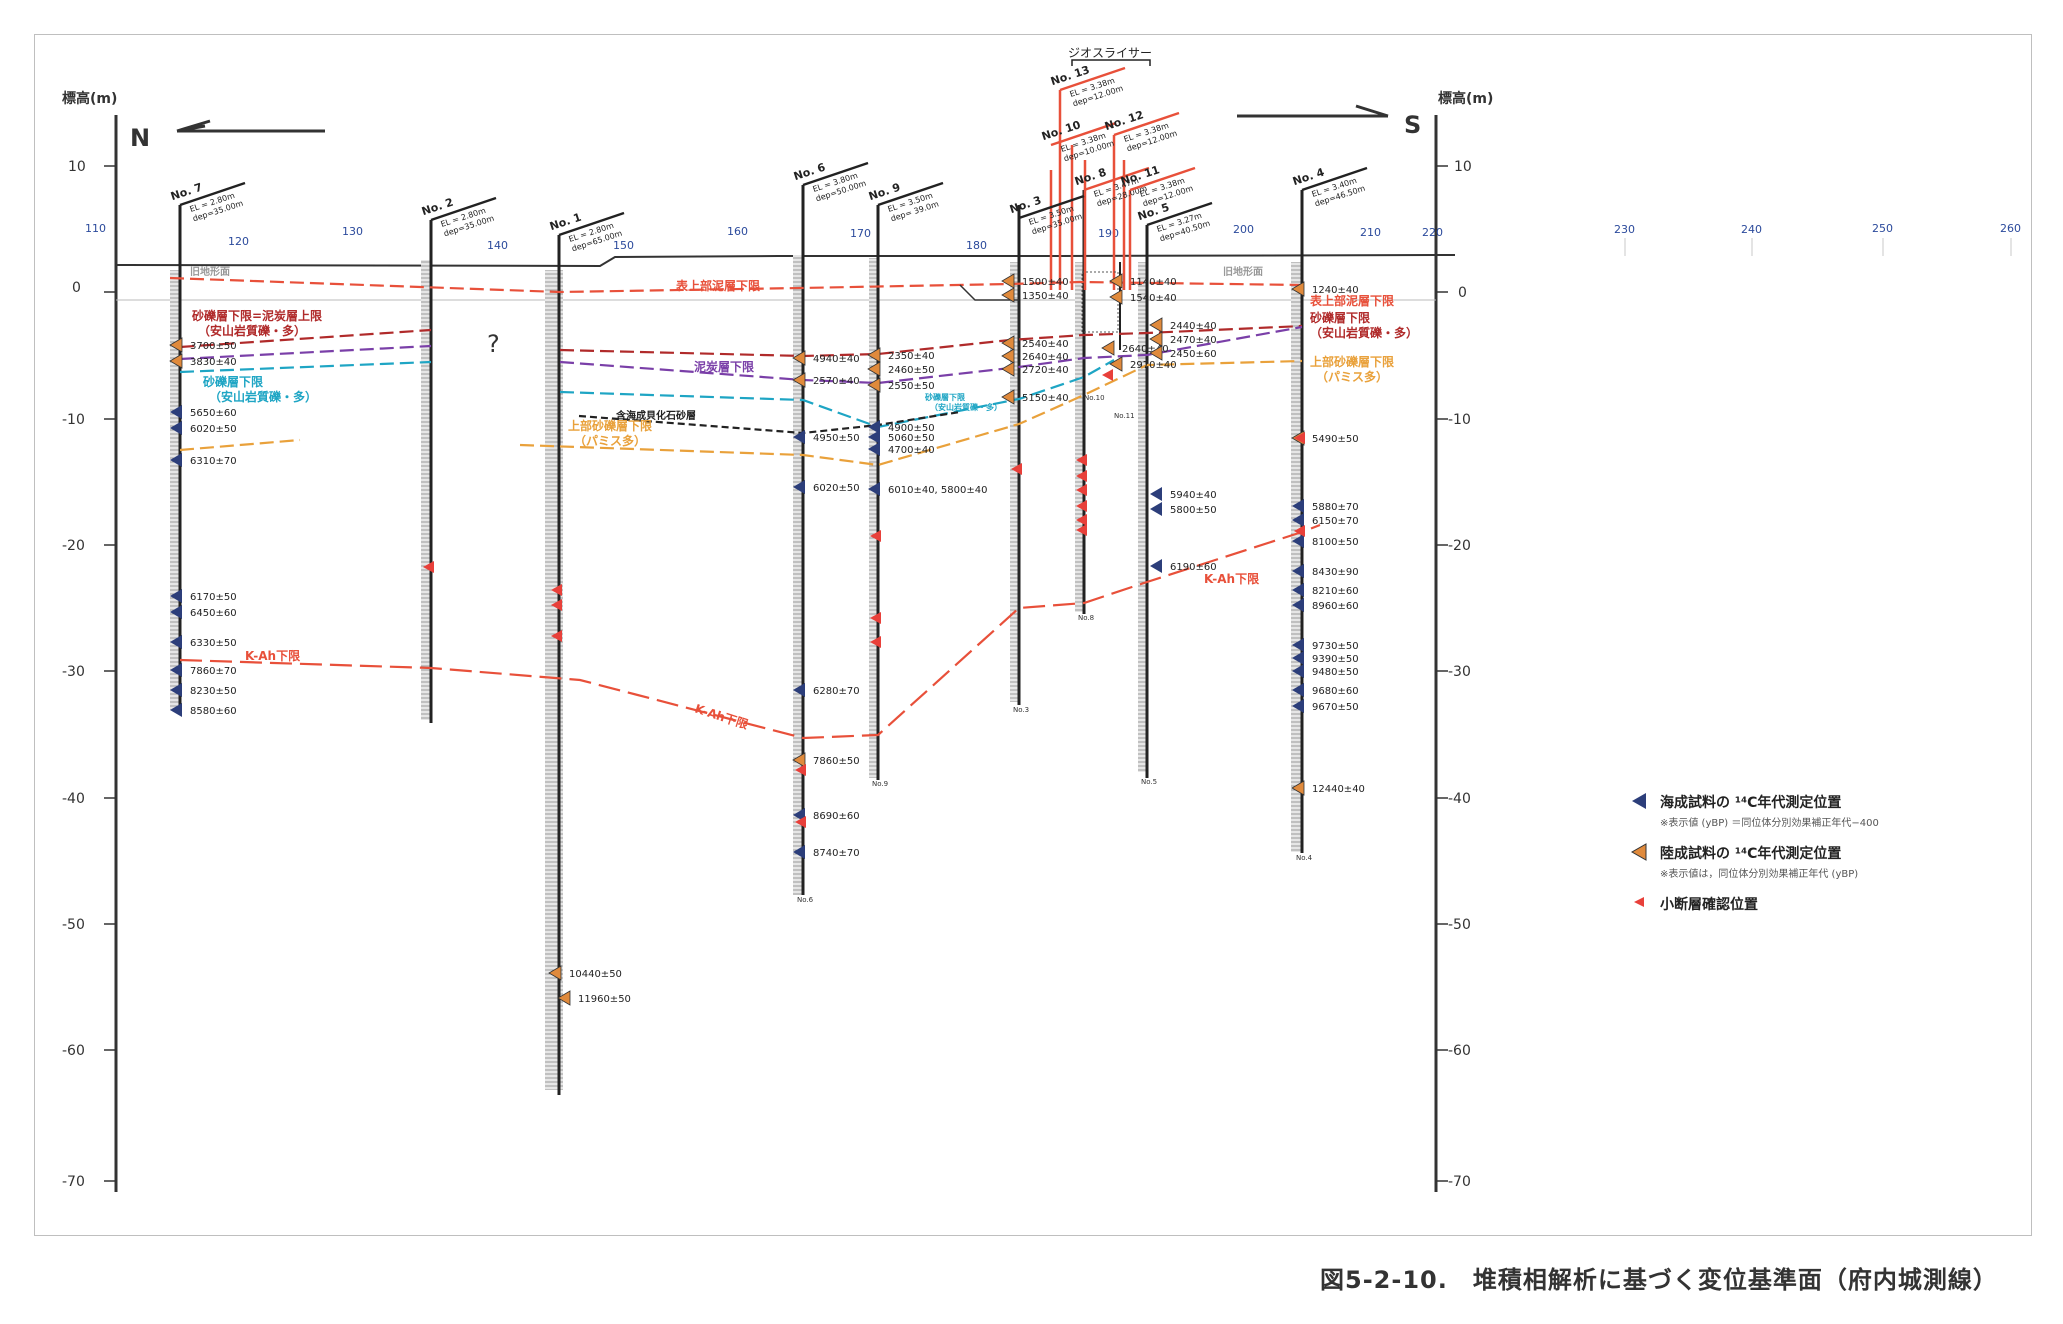 This screenshot has width=2063, height=1324. I want to click on date-sample: 9480±50, so click(1325, 671).